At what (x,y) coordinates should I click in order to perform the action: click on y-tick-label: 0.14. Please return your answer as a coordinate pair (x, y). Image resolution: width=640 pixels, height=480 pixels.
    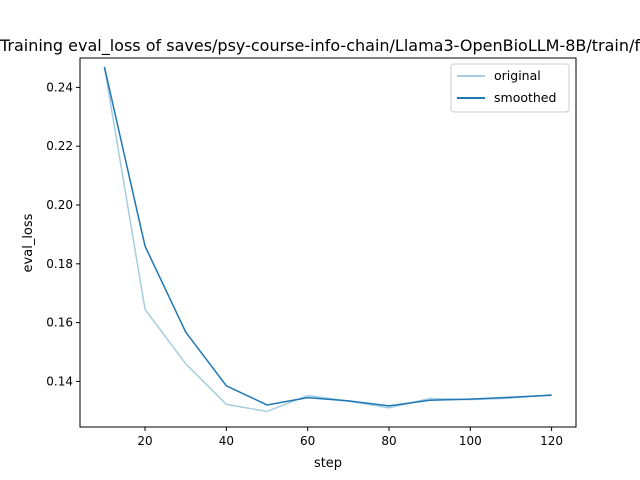
    Looking at the image, I should click on (59, 381).